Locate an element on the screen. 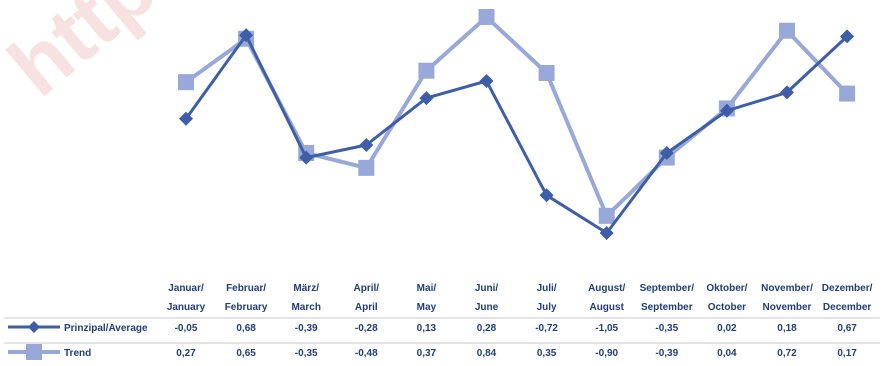 The image size is (882, 366). category-label: January is located at coordinates (186, 307).